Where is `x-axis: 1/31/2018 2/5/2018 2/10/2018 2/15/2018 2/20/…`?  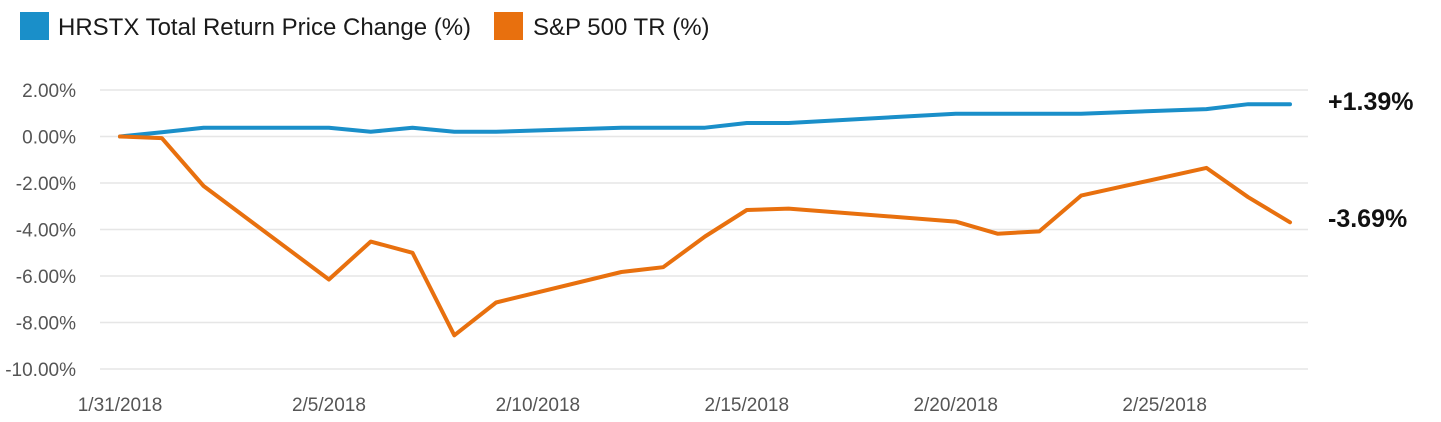
x-axis: 1/31/2018 2/5/2018 2/10/2018 2/15/2018 2/20/… is located at coordinates (642, 405).